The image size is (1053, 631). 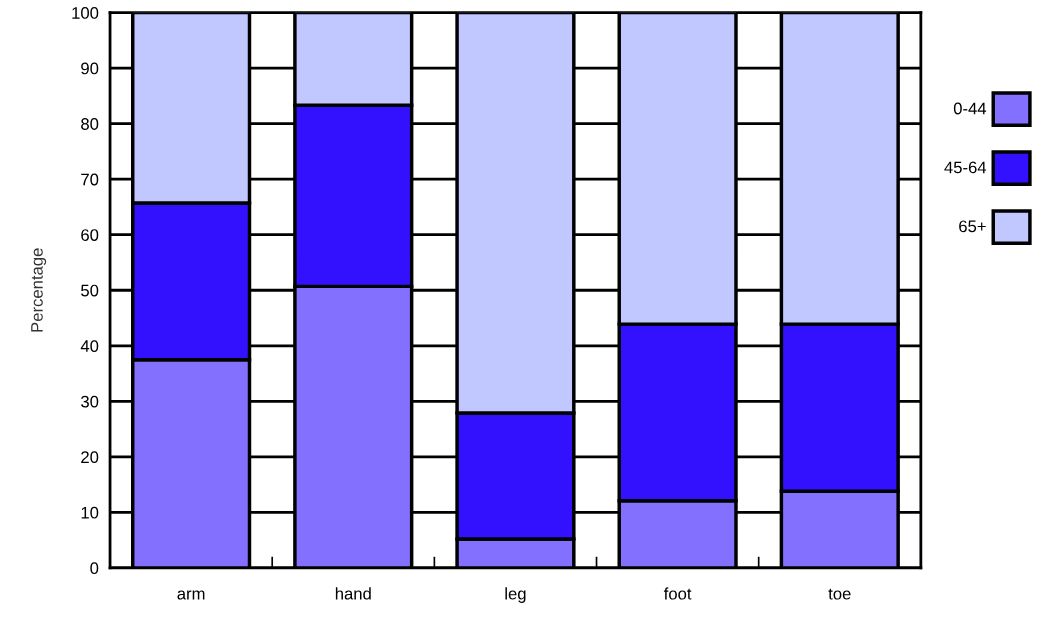 I want to click on y-tick-label: 90, so click(x=90, y=68).